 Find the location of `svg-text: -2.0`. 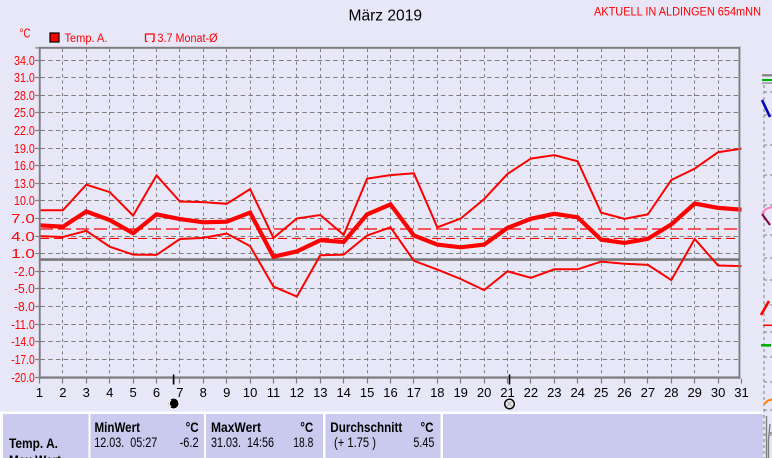

svg-text: -2.0 is located at coordinates (24, 271).